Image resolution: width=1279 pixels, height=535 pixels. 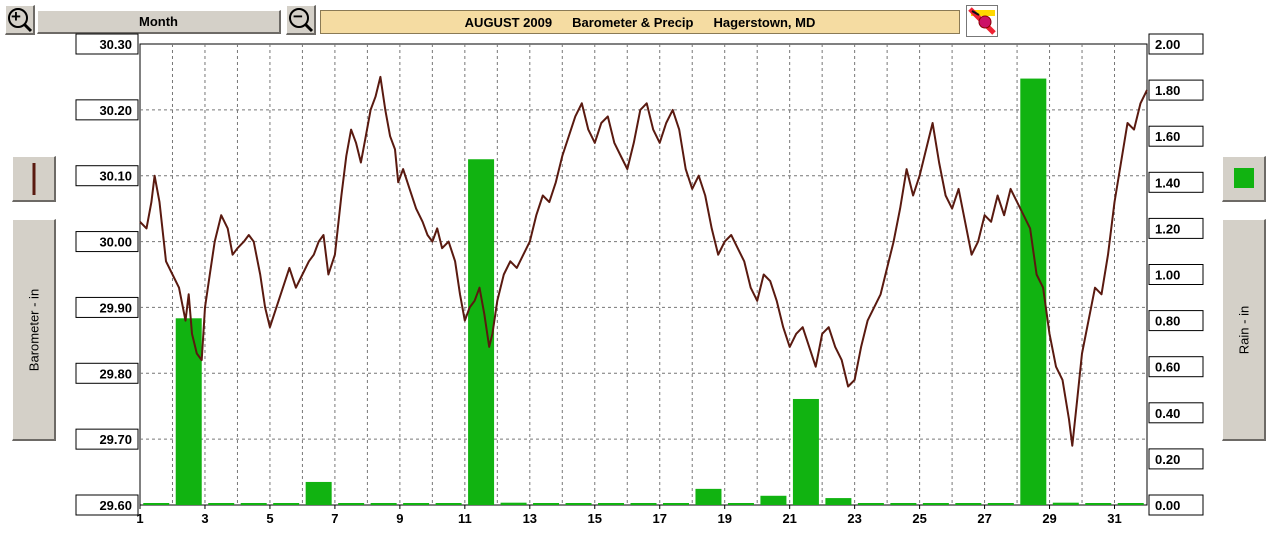 I want to click on left-tick-label: 30.20, so click(x=115, y=110).